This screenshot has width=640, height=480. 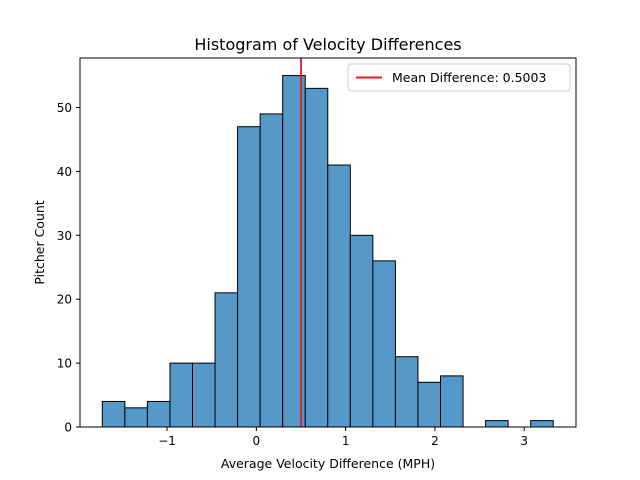 I want to click on y-tick-label: 0, so click(x=68, y=428).